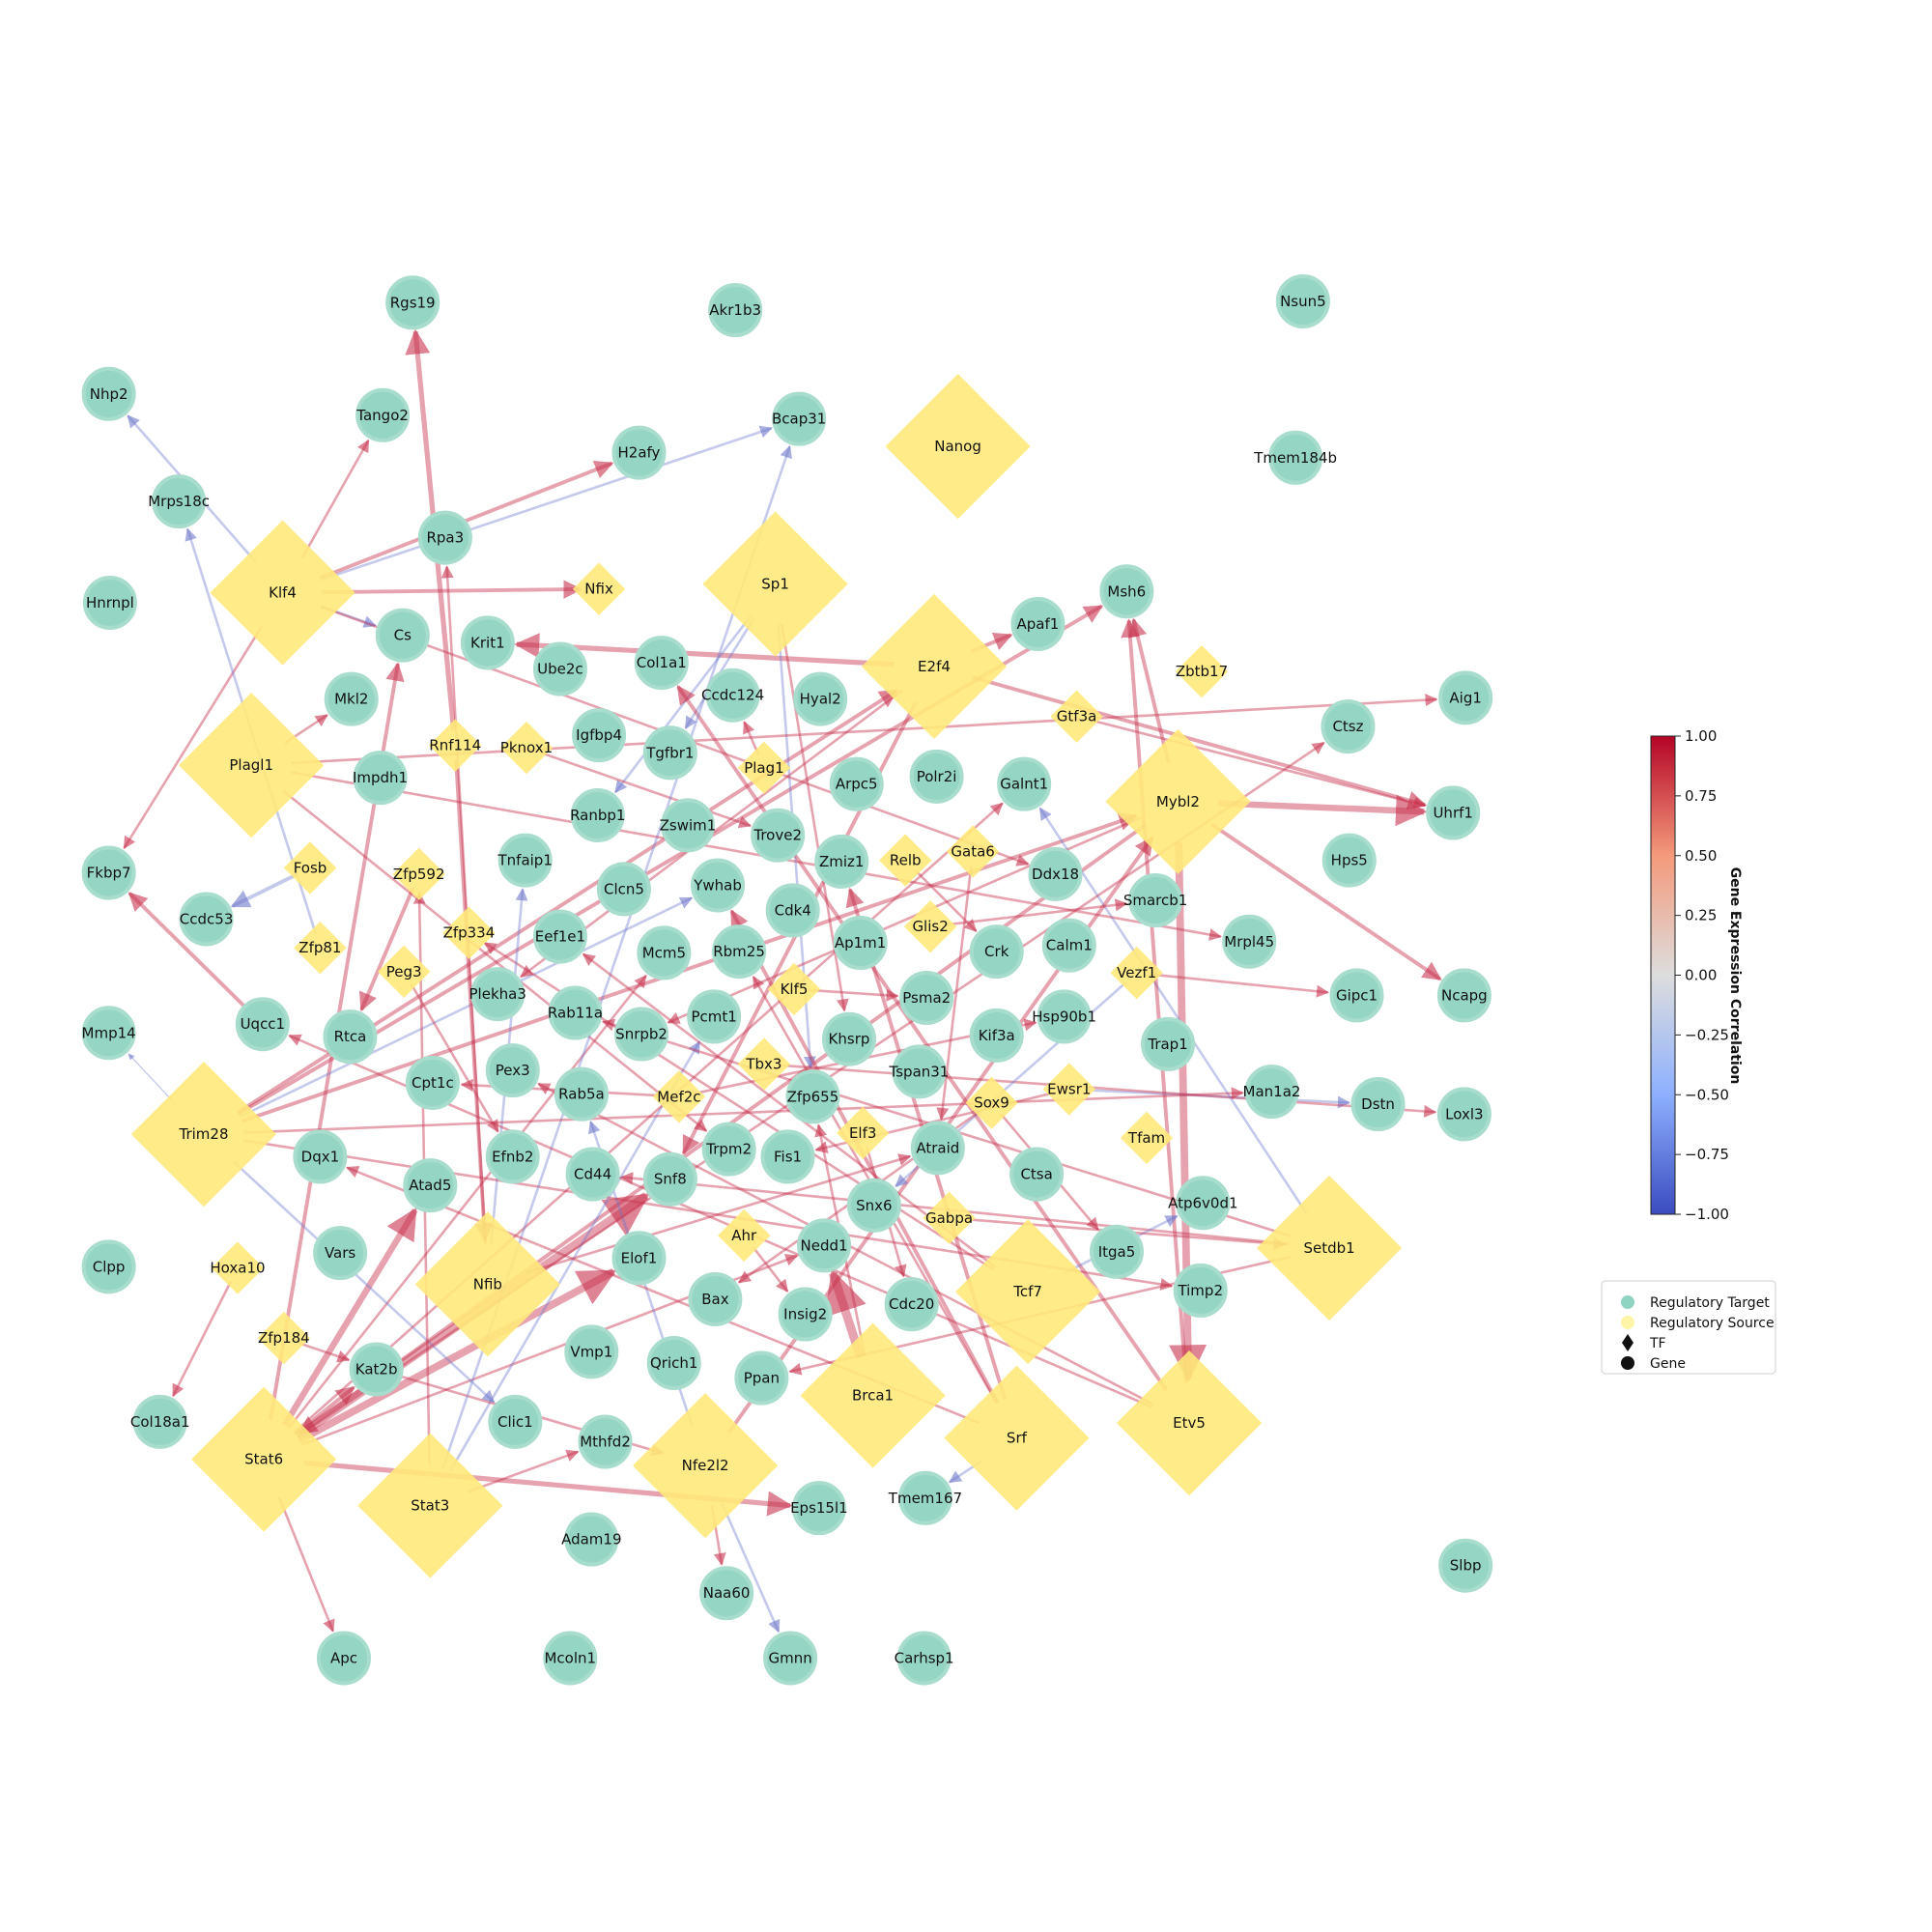  I want to click on target-node-mcoln1: Mcoln1, so click(570, 1658).